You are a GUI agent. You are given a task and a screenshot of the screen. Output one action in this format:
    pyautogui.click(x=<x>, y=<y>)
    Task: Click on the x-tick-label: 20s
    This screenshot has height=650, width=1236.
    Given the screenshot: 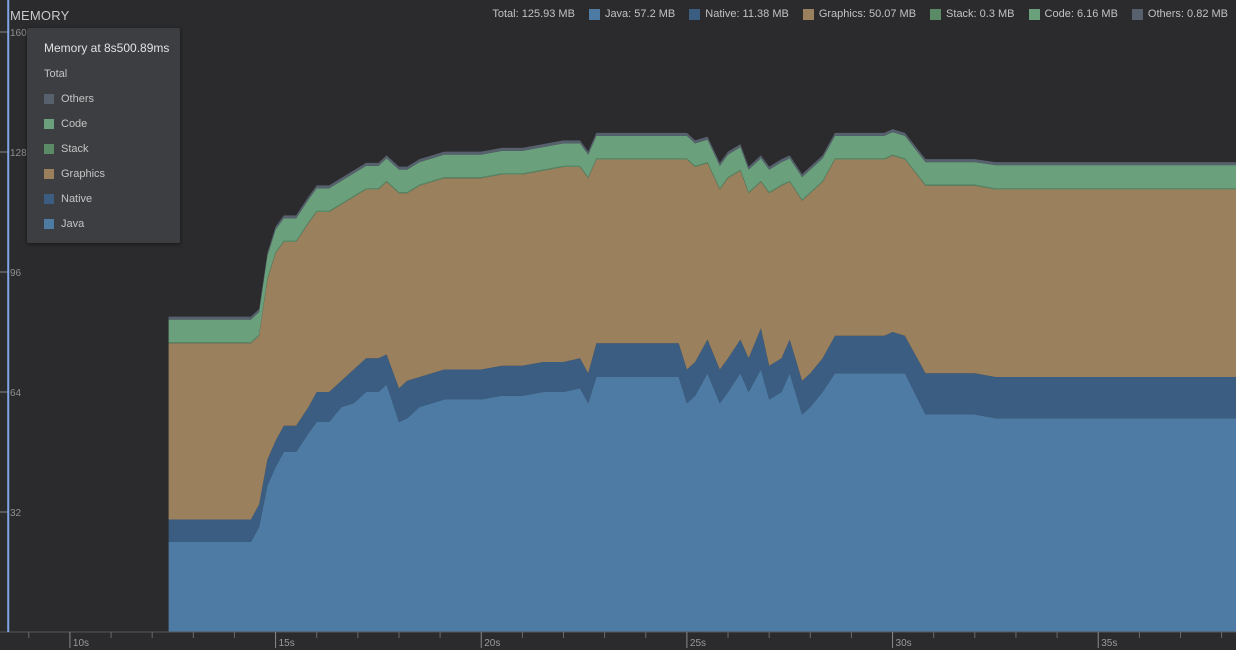 What is the action you would take?
    pyautogui.click(x=492, y=643)
    